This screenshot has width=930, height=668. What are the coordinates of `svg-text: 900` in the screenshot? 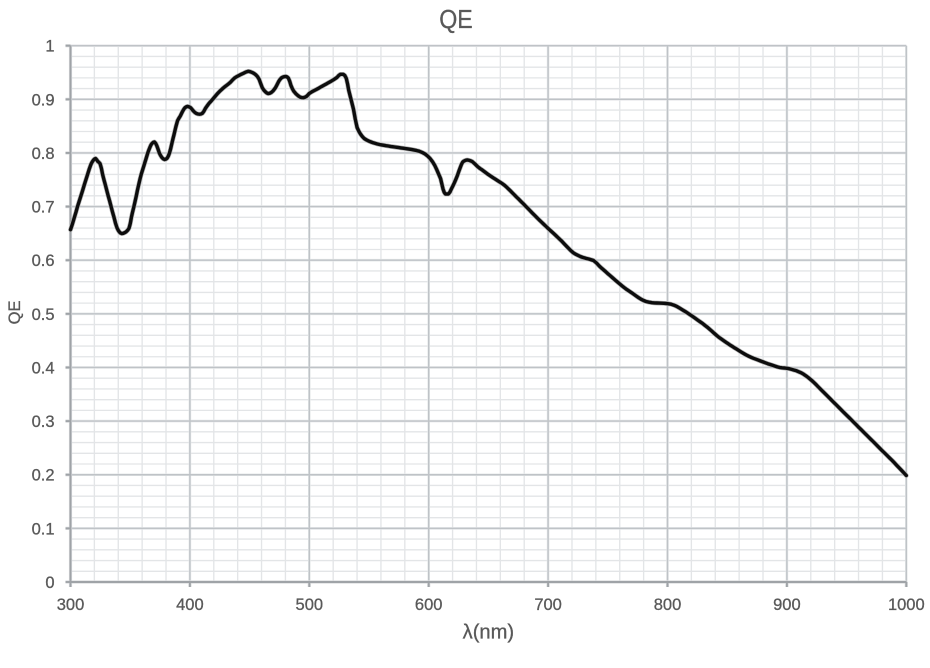 It's located at (787, 605).